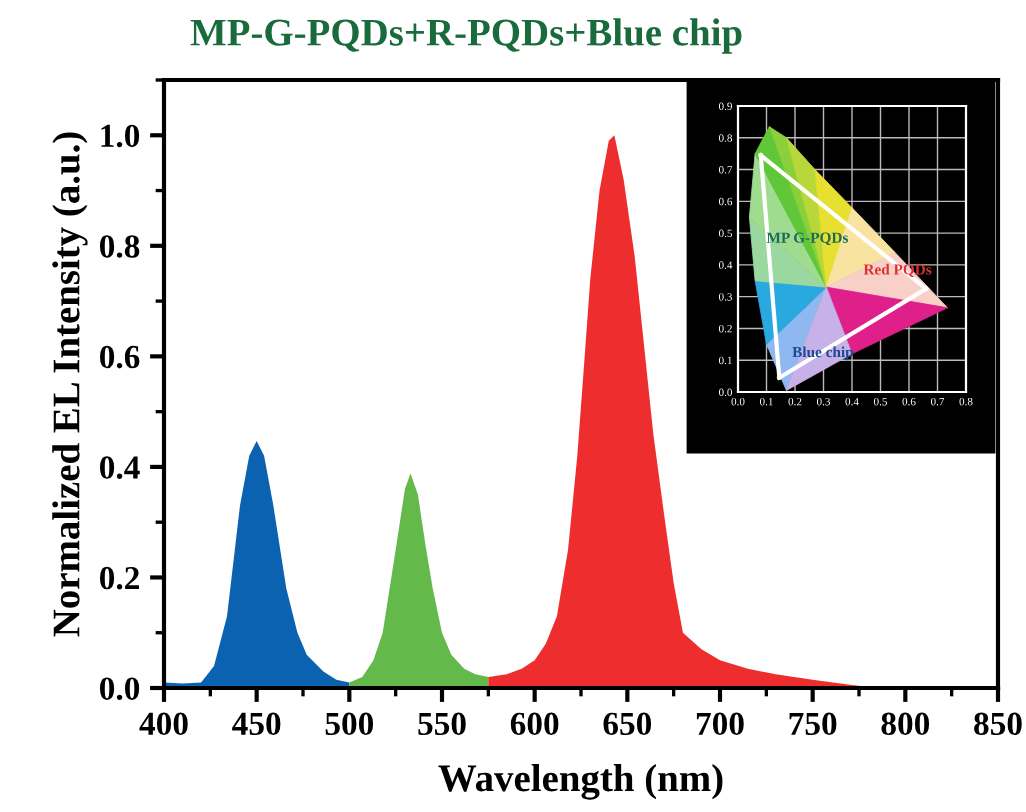 This screenshot has height=812, width=1026. I want to click on chart-title: MP-G-PQDs+R-PQDs+Blue chip, so click(466, 36).